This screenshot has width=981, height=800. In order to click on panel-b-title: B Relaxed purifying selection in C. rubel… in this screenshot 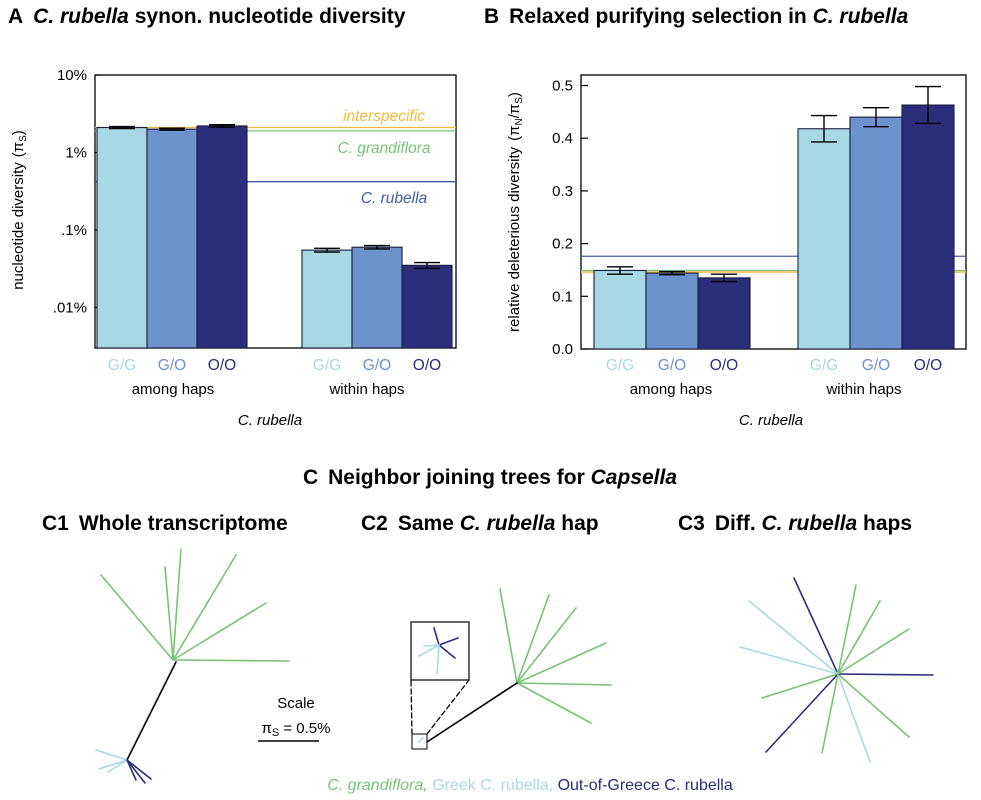, I will do `click(696, 16)`.